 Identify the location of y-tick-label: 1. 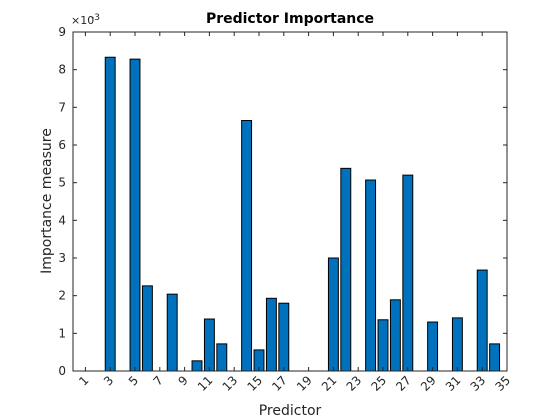
(62, 333).